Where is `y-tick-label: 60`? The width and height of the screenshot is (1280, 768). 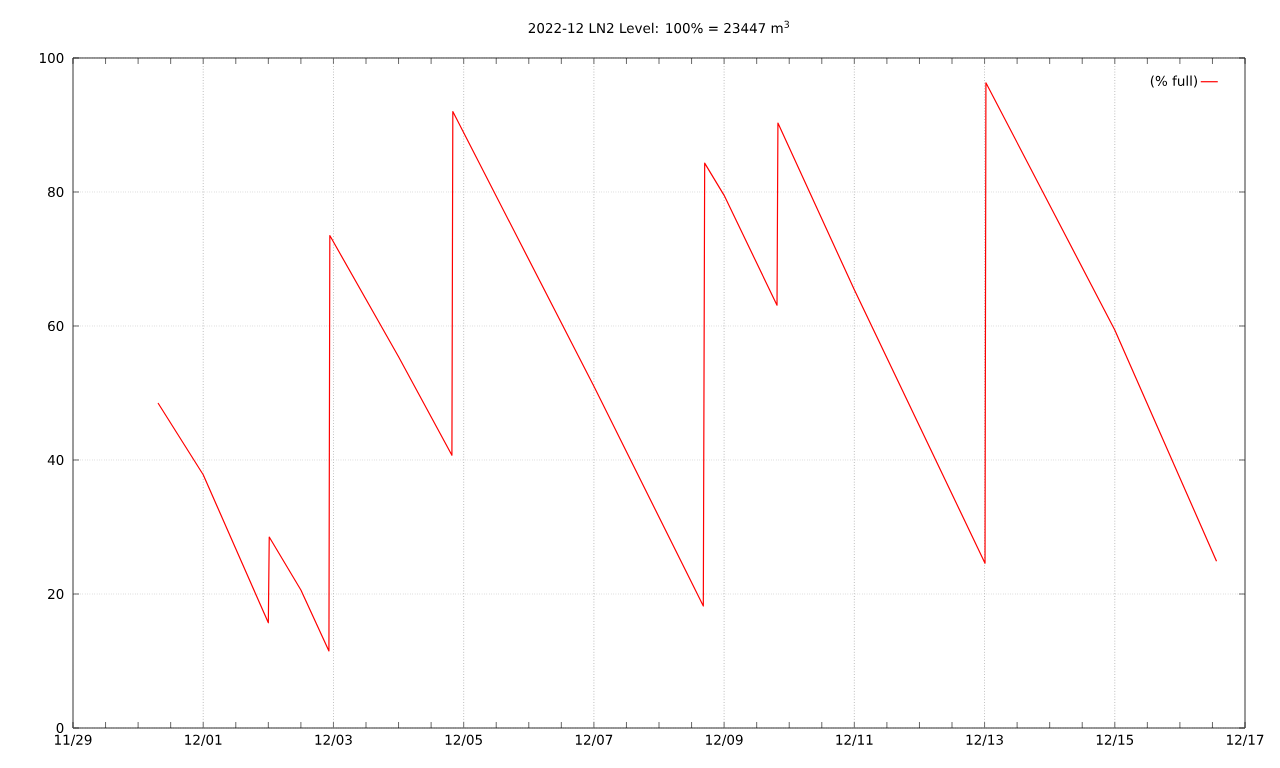 y-tick-label: 60 is located at coordinates (56, 326).